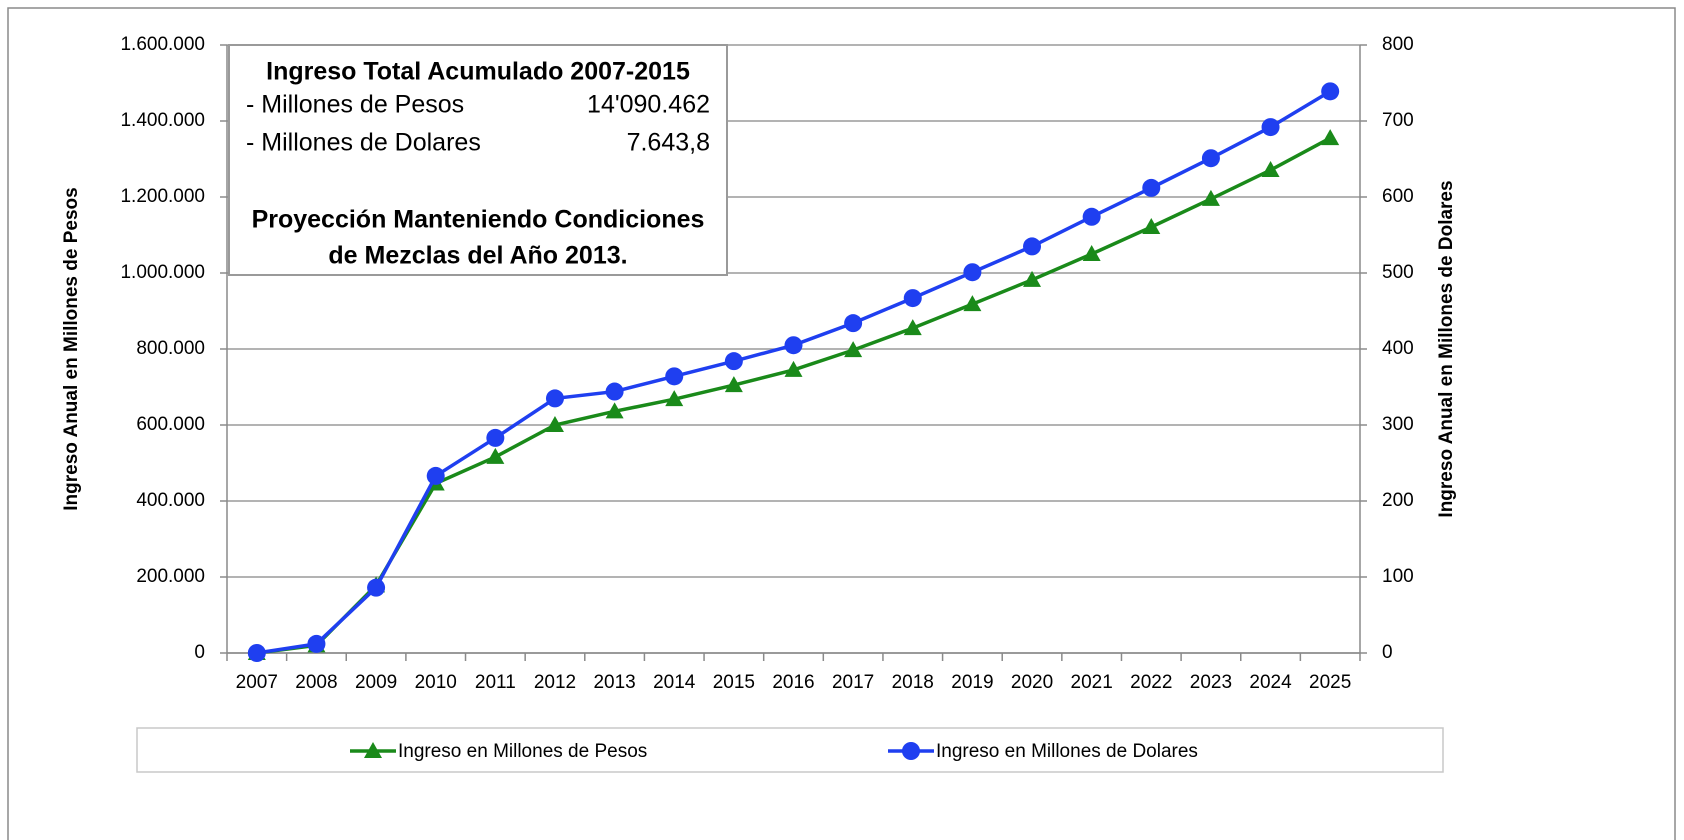 The height and width of the screenshot is (840, 1684). What do you see at coordinates (648, 105) in the screenshot?
I see `annotation-value: 14'090.462` at bounding box center [648, 105].